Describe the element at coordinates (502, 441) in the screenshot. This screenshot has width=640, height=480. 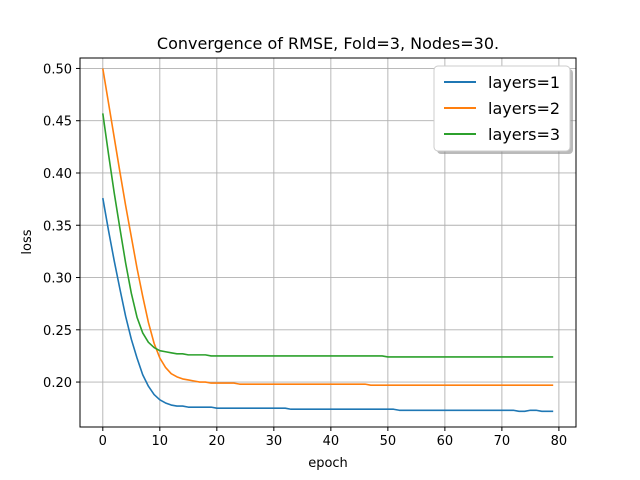
I see `x-tick-label: 70` at that location.